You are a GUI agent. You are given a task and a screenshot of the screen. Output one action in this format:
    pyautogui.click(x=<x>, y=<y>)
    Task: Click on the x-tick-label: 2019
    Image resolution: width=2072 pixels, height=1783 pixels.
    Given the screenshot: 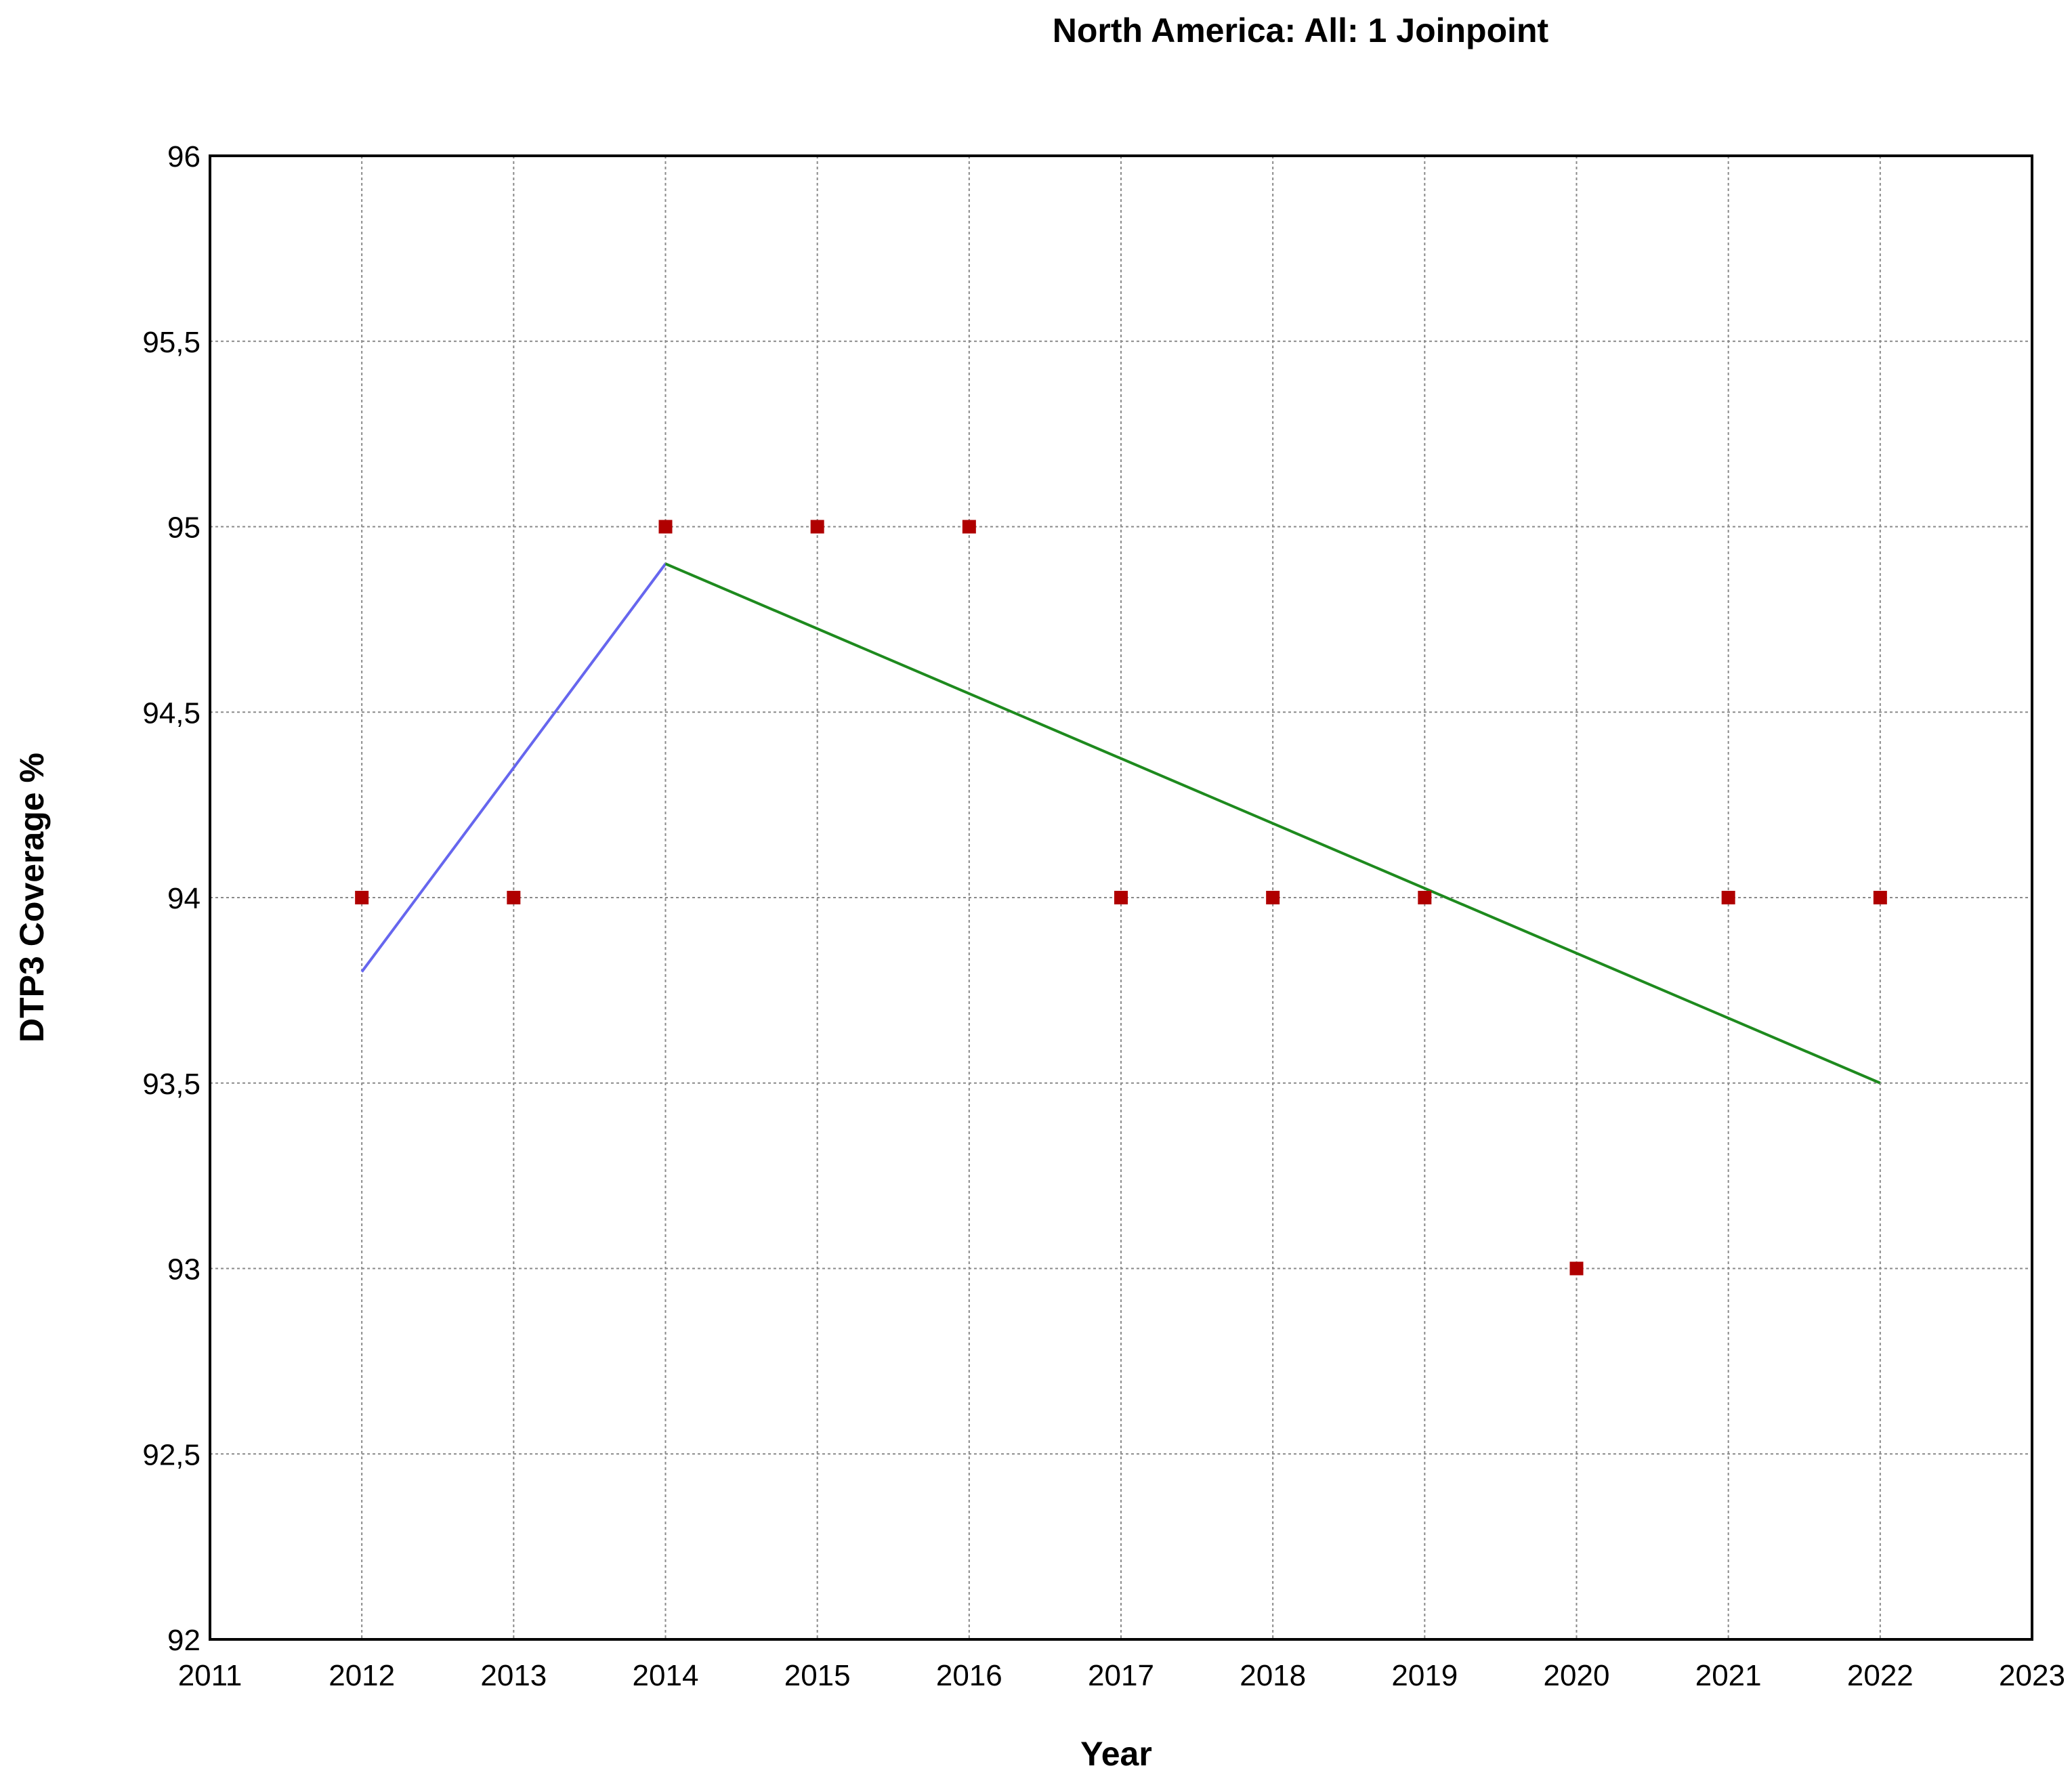 What is the action you would take?
    pyautogui.click(x=1424, y=1675)
    